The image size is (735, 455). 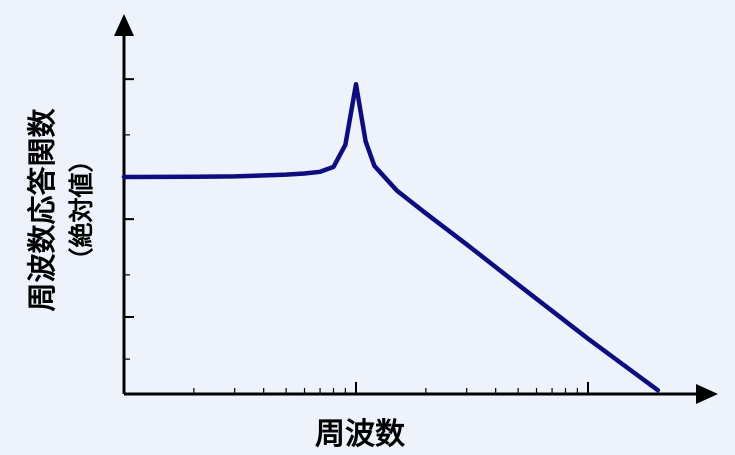 I want to click on x-axis-arrow, so click(x=707, y=394).